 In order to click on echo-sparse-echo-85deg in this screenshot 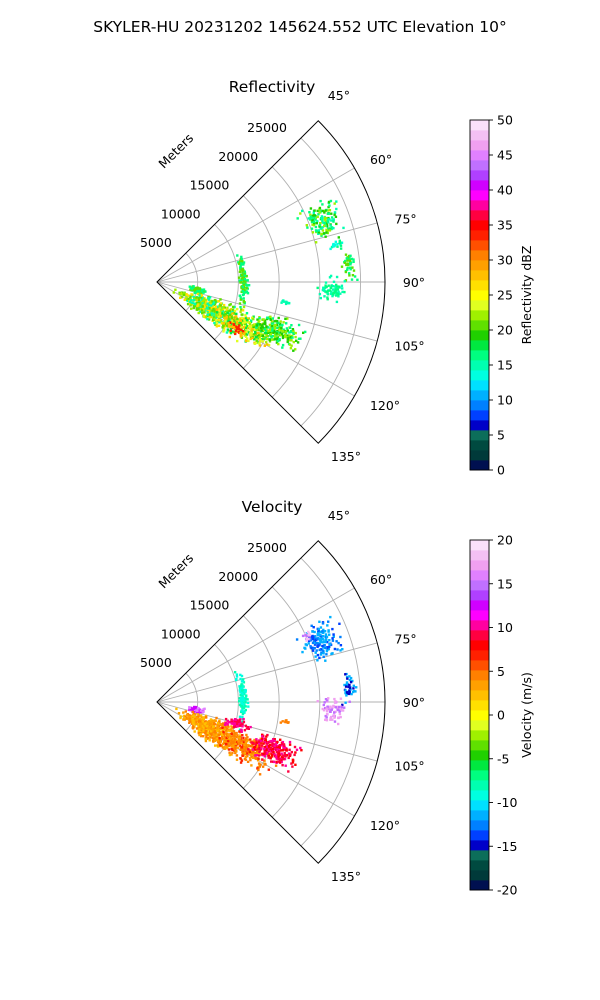, I will do `click(349, 689)`.